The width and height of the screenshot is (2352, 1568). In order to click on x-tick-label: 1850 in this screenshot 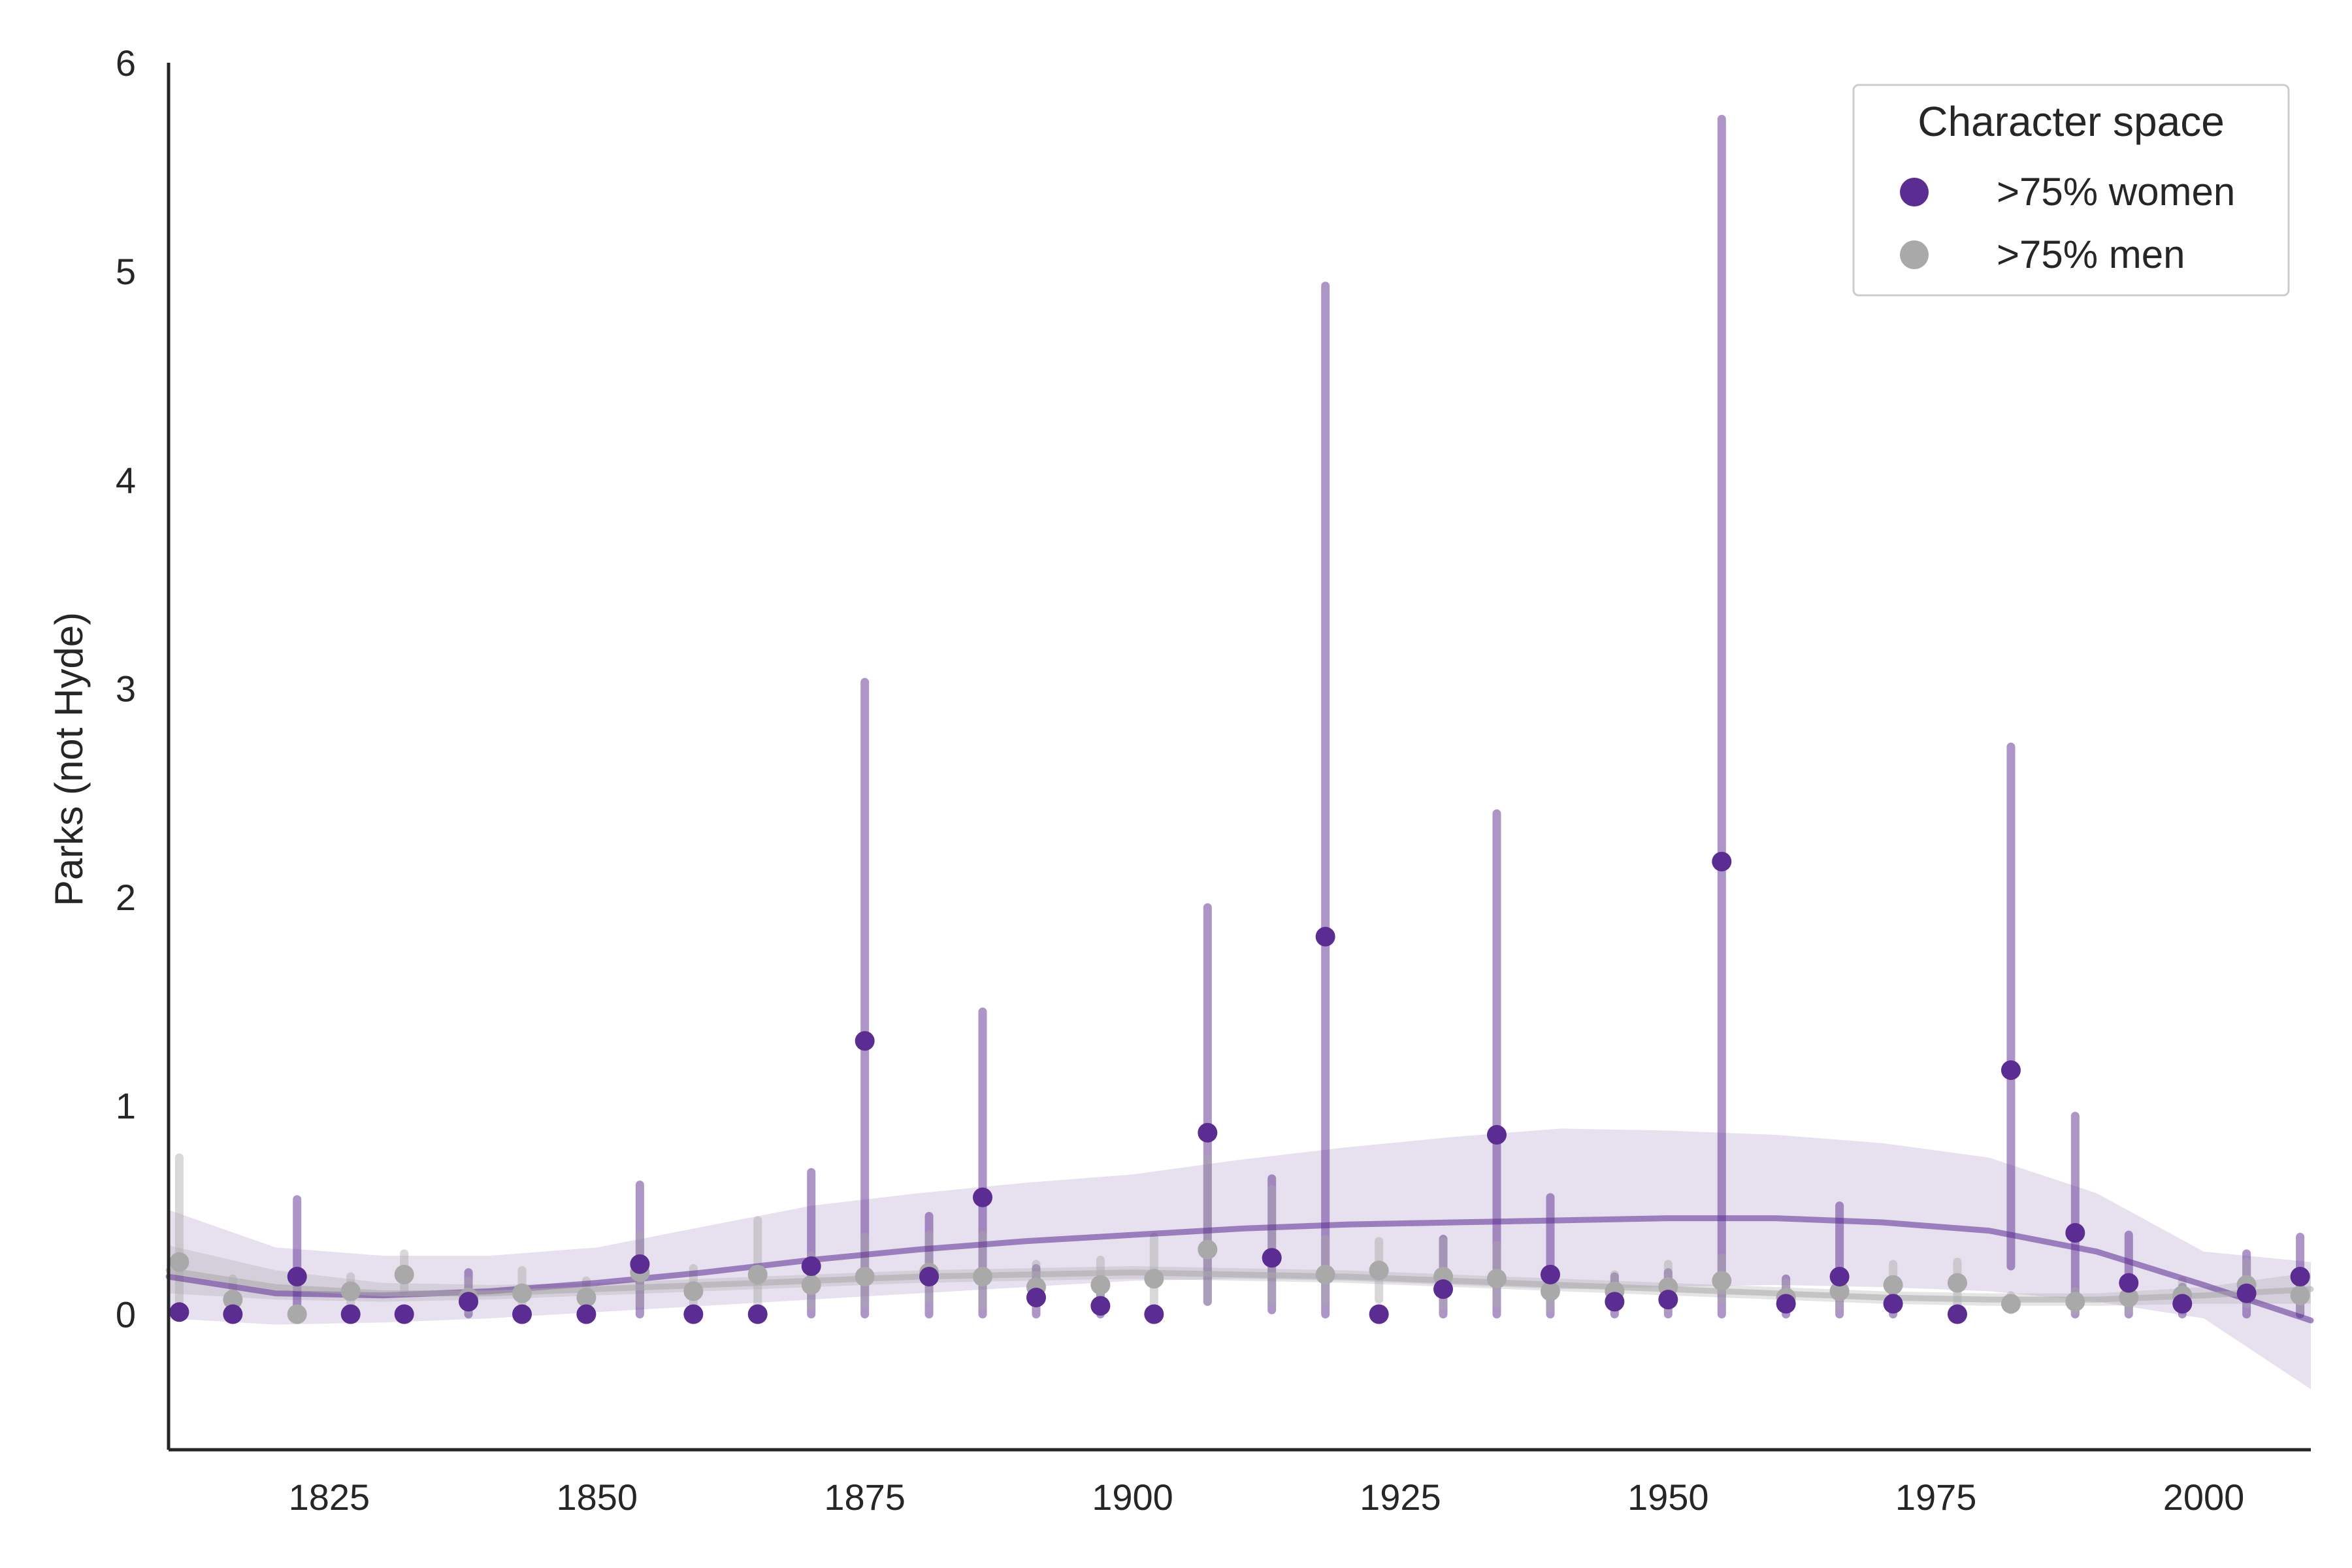, I will do `click(597, 1497)`.